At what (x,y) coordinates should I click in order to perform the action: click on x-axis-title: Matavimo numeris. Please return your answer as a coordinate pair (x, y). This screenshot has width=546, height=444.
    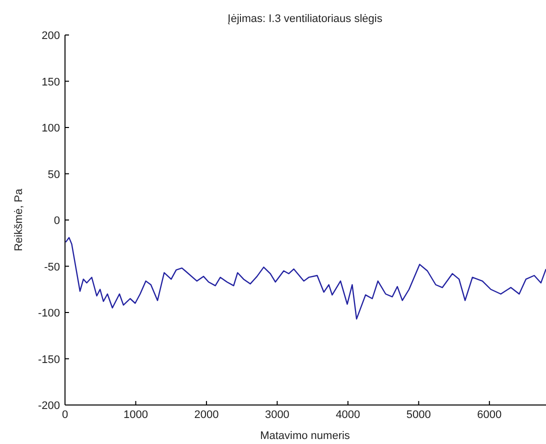
    Looking at the image, I should click on (305, 436).